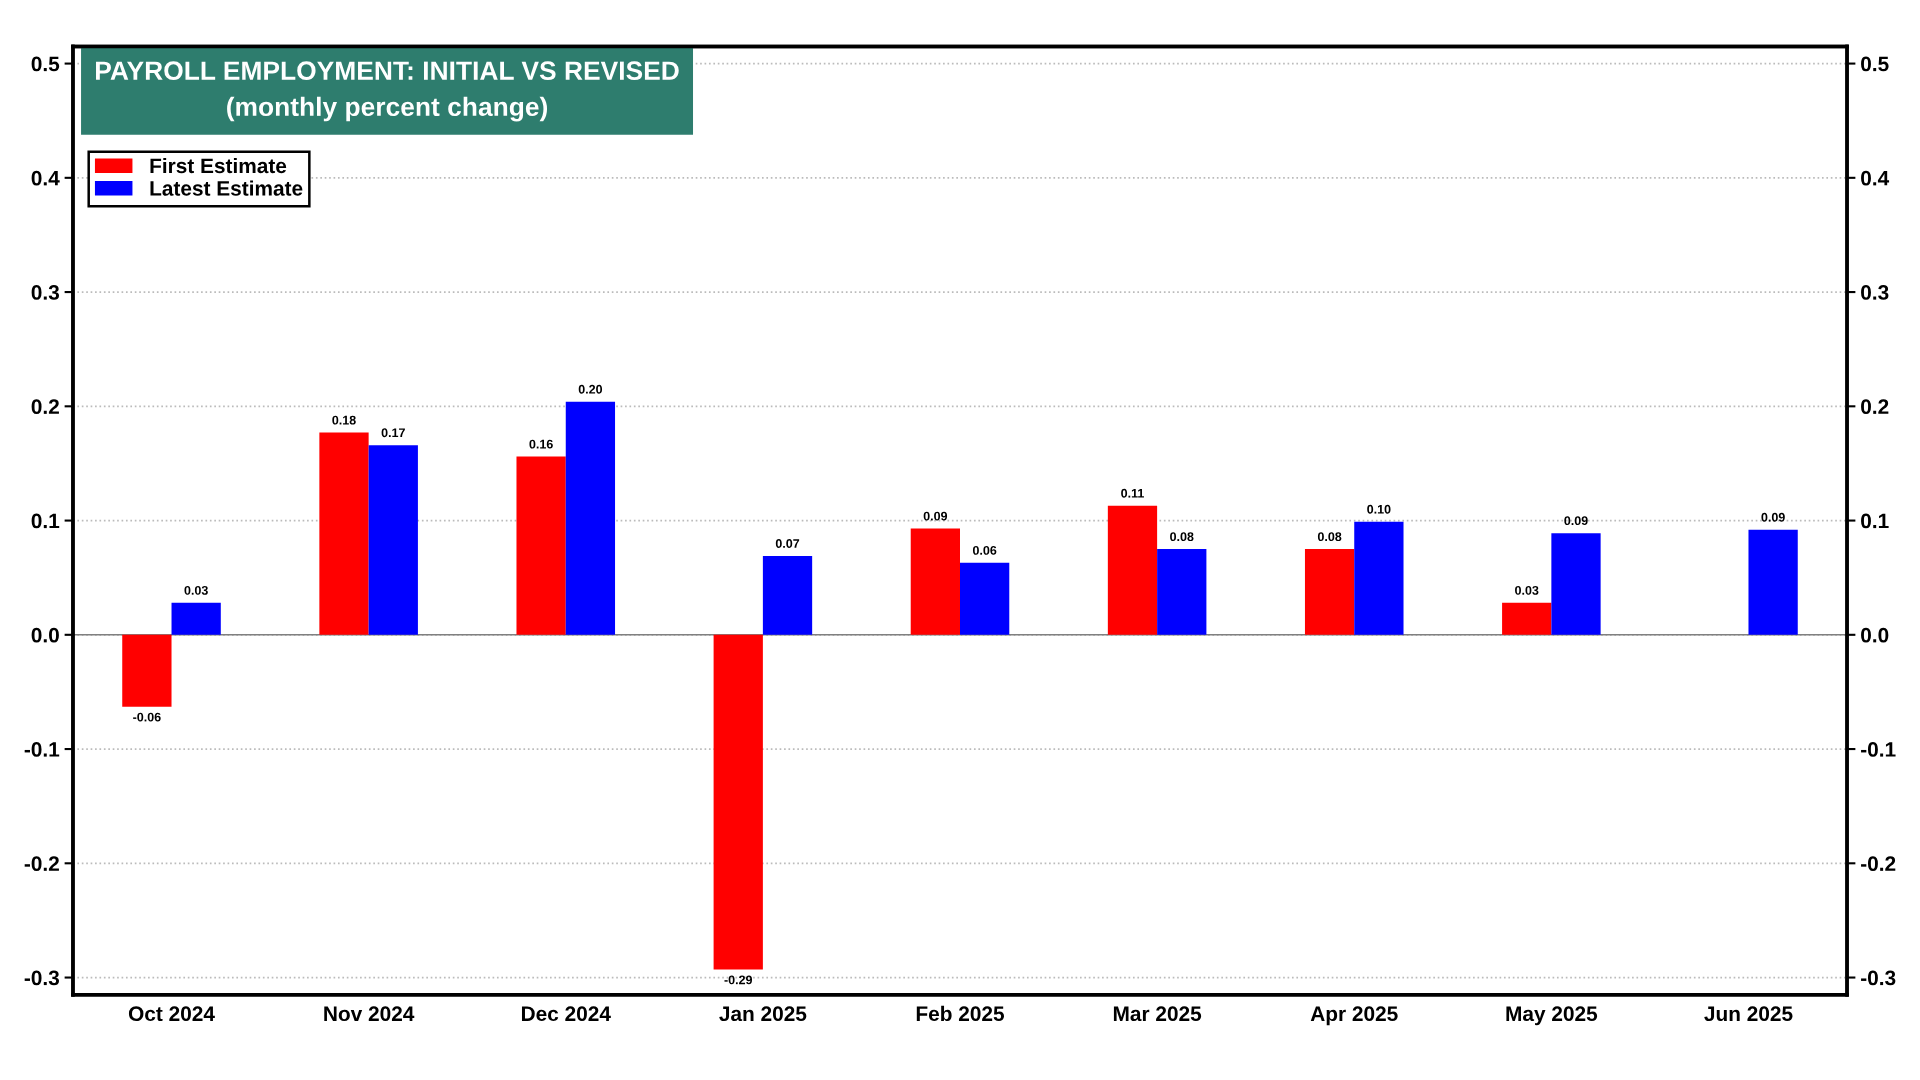 This screenshot has width=1920, height=1080. I want to click on x-tick-label: May 2025, so click(1552, 1016).